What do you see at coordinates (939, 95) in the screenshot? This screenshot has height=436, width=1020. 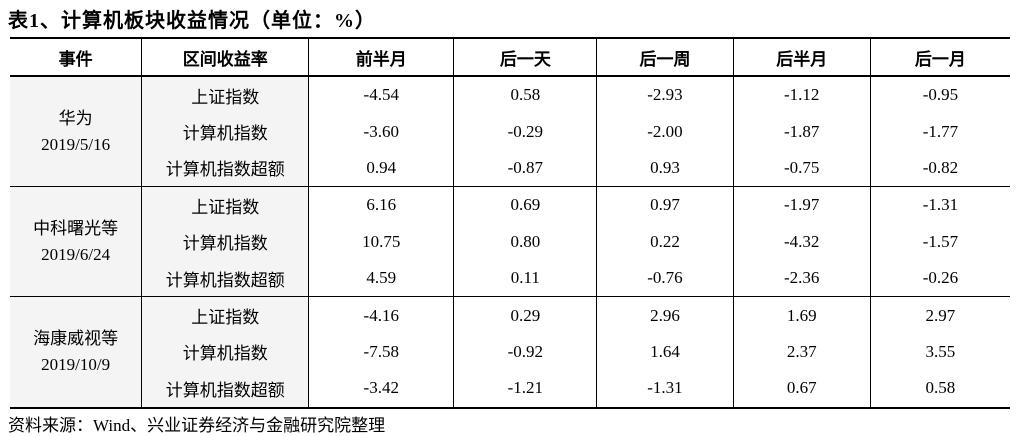 I see `value-cell: -0.95` at bounding box center [939, 95].